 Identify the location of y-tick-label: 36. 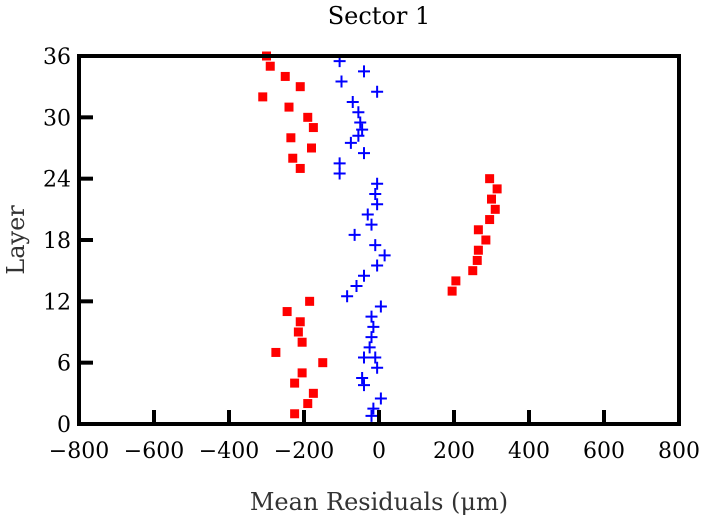
(57, 57).